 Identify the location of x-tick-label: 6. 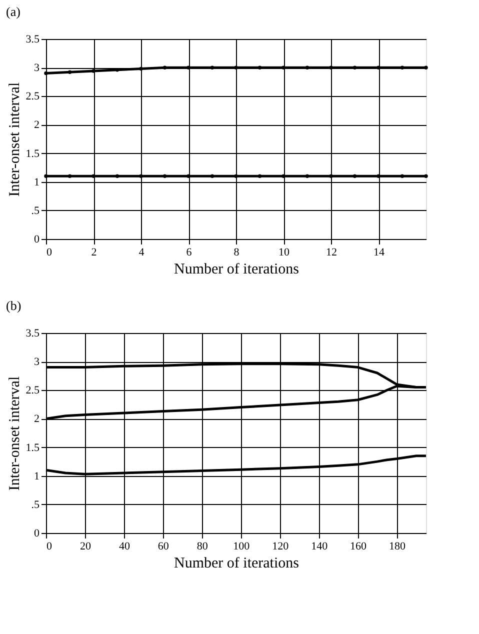
(189, 252).